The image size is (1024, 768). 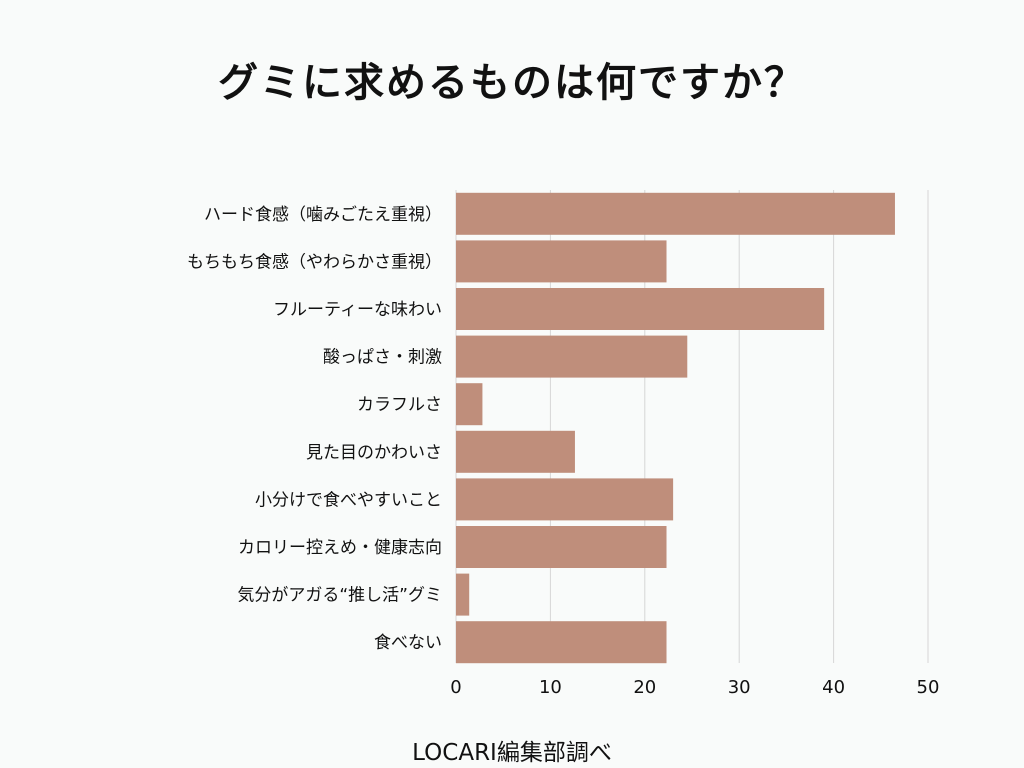 What do you see at coordinates (833, 687) in the screenshot?
I see `x-tick-label: 40` at bounding box center [833, 687].